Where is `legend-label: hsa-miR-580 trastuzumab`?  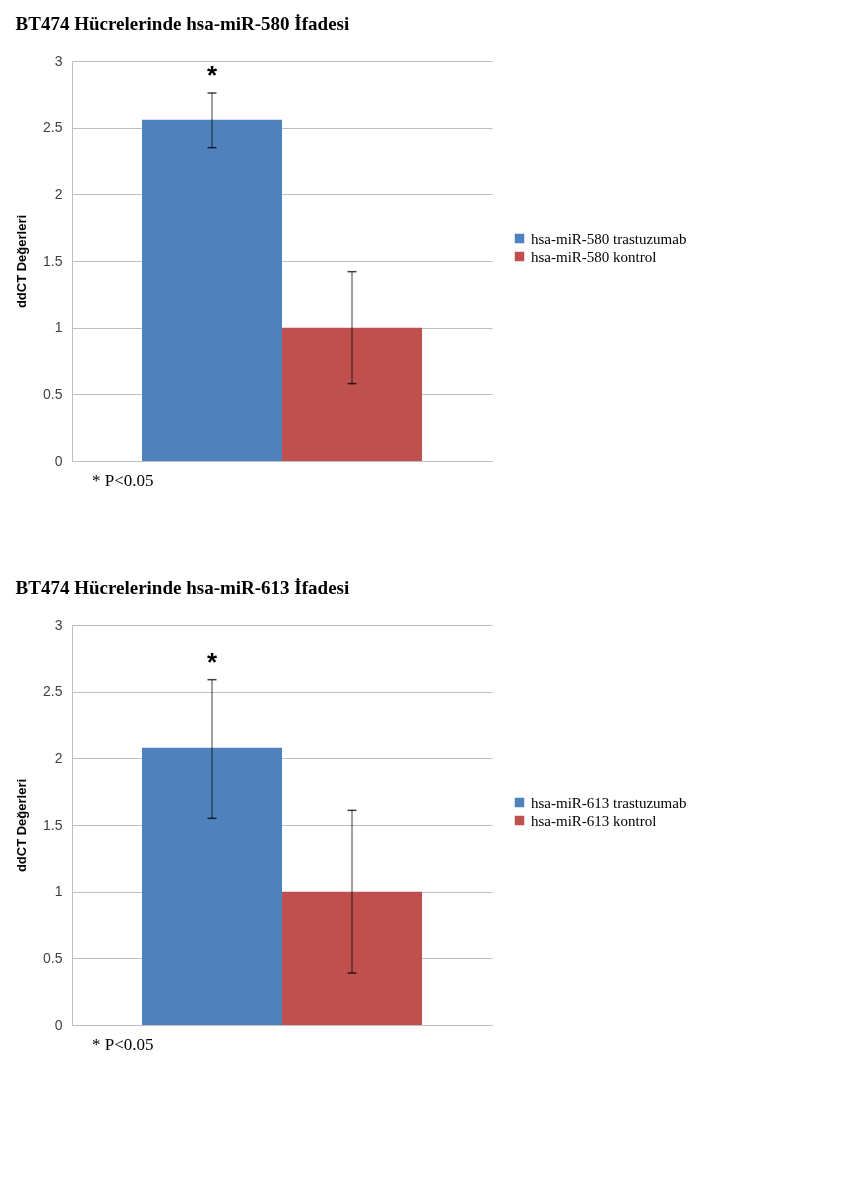 legend-label: hsa-miR-580 trastuzumab is located at coordinates (609, 238).